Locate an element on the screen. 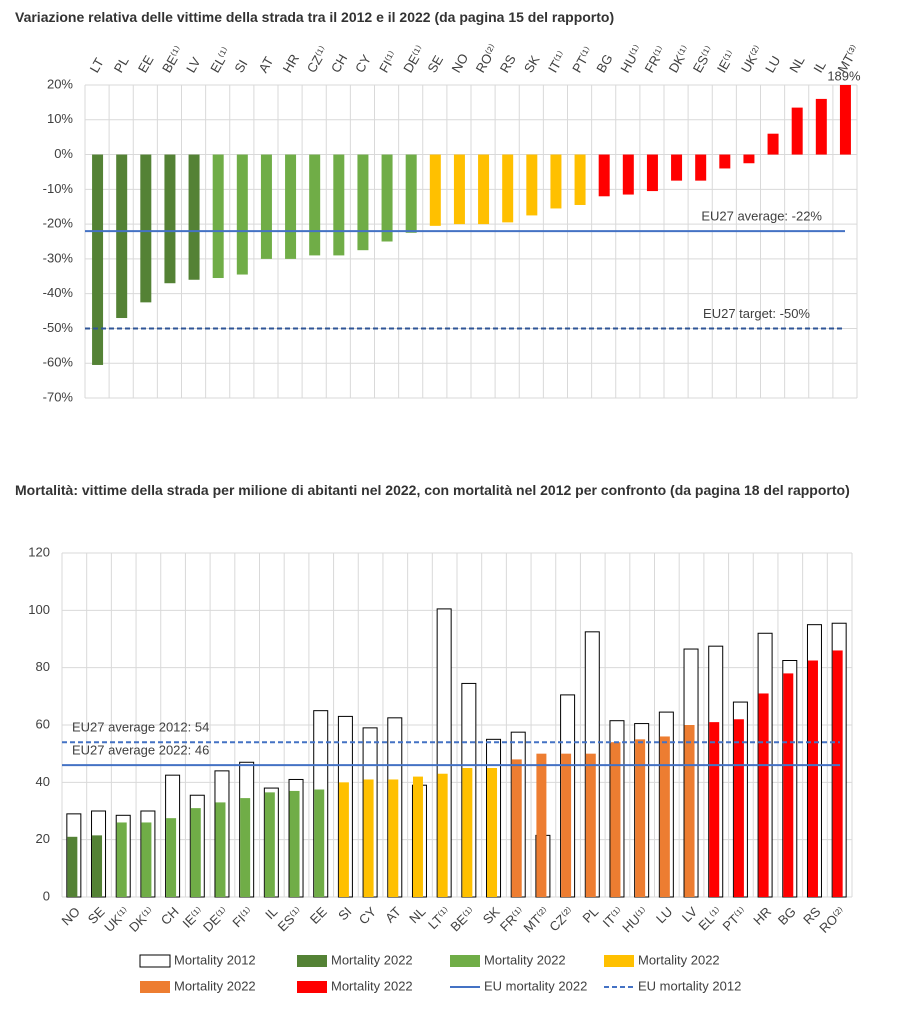  x-tick-label: AT is located at coordinates (266, 64).